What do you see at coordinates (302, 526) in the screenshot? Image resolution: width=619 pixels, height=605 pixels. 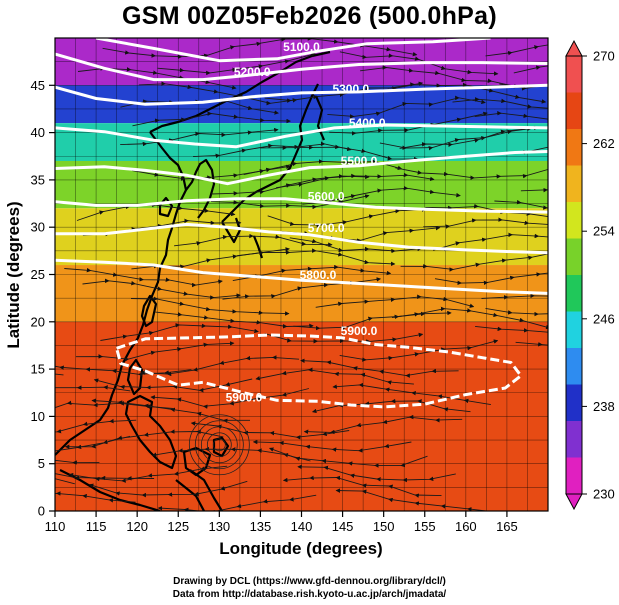 I see `x-tick-label-140: 140` at bounding box center [302, 526].